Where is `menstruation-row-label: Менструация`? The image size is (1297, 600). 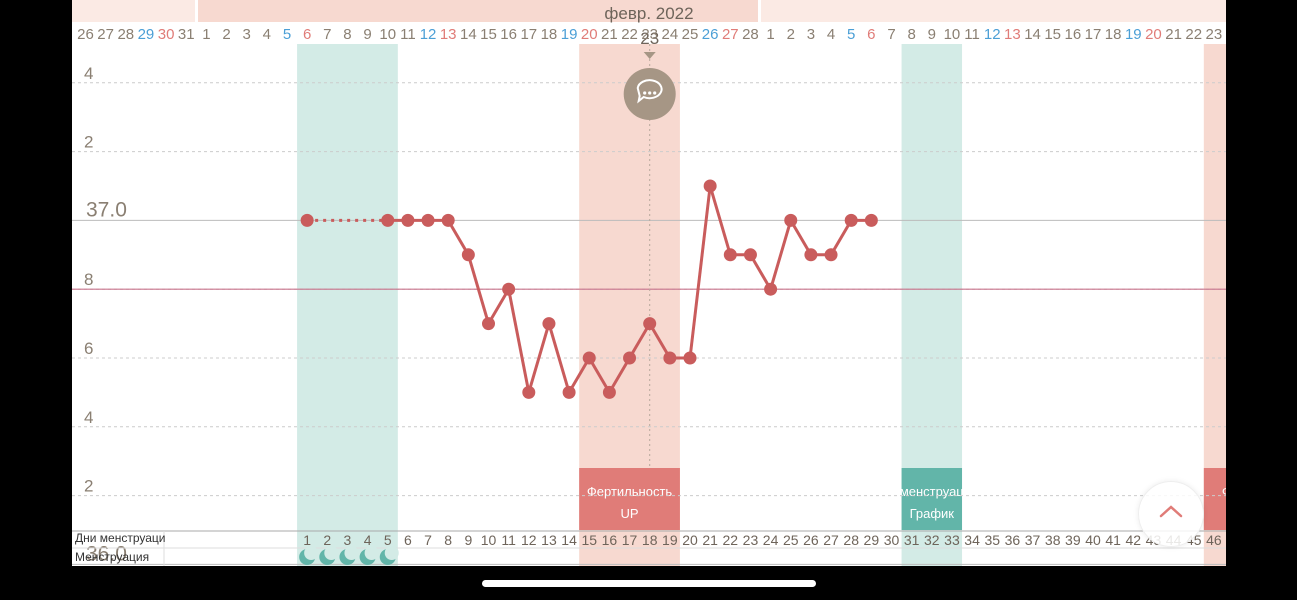 menstruation-row-label: Менструация is located at coordinates (112, 557).